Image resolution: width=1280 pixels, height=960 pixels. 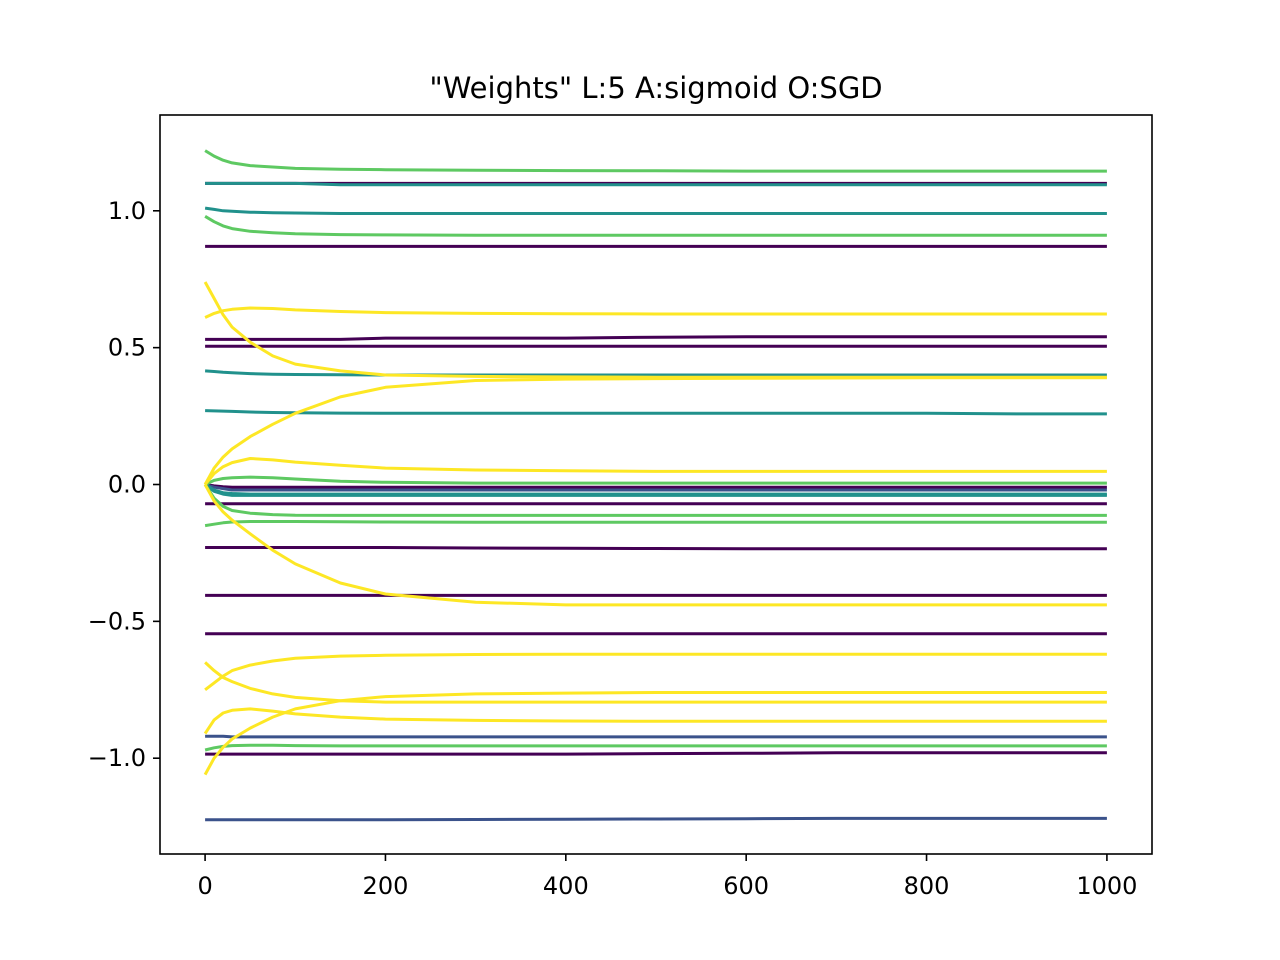 I want to click on x-tick-label: 800, so click(x=927, y=886).